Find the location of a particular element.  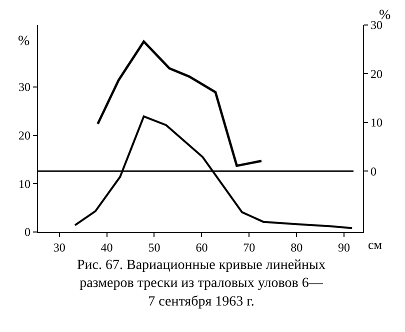

y-tick-label: 10 is located at coordinates (24, 183).